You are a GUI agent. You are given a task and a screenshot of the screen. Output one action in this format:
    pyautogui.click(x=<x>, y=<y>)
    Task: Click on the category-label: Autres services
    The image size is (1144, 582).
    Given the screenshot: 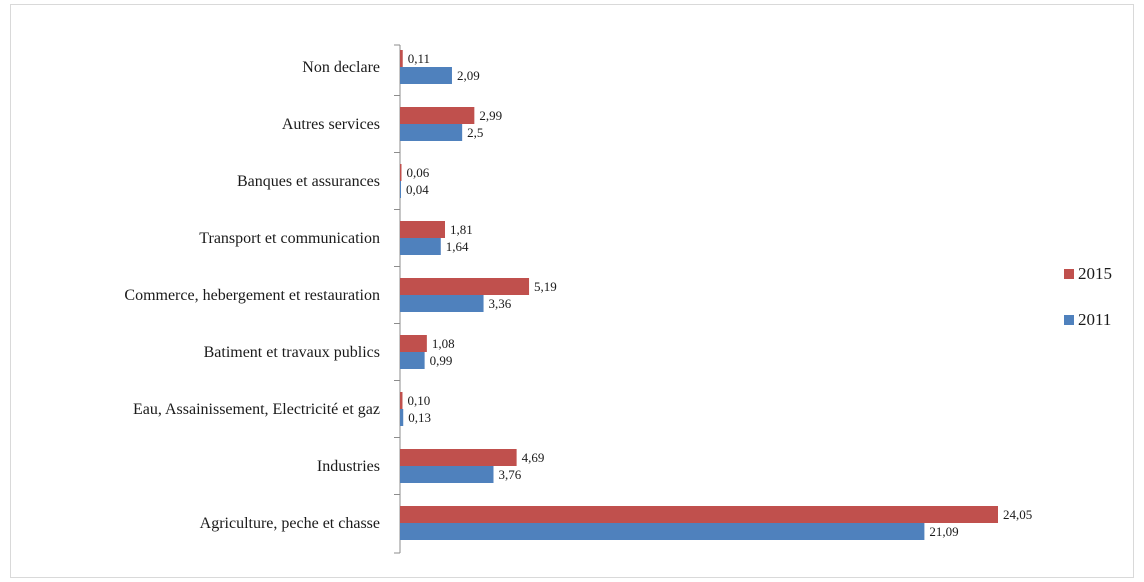 What is the action you would take?
    pyautogui.click(x=331, y=124)
    